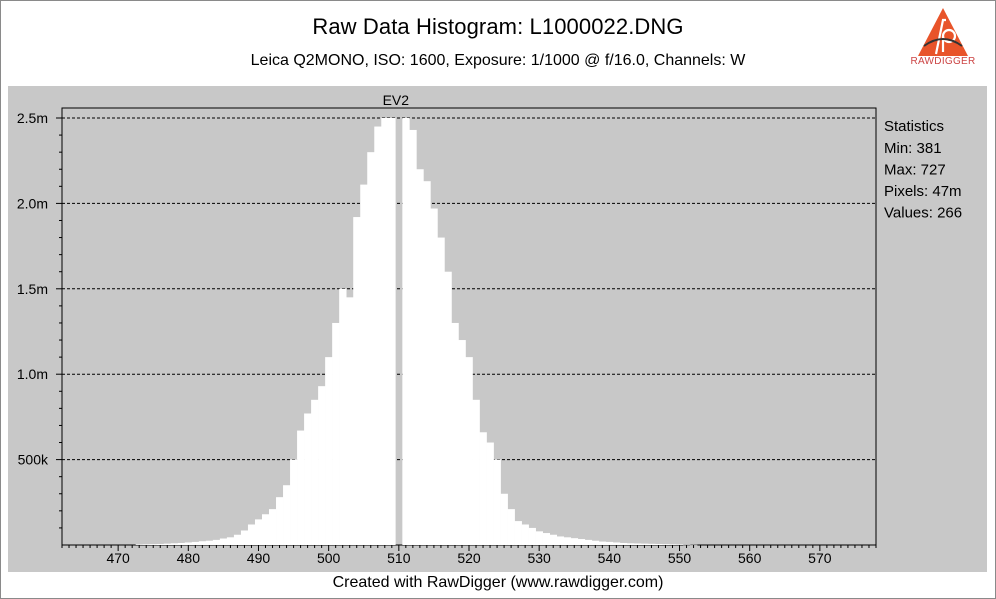 This screenshot has width=996, height=599. What do you see at coordinates (32, 118) in the screenshot?
I see `y-tick-label: 2.5m` at bounding box center [32, 118].